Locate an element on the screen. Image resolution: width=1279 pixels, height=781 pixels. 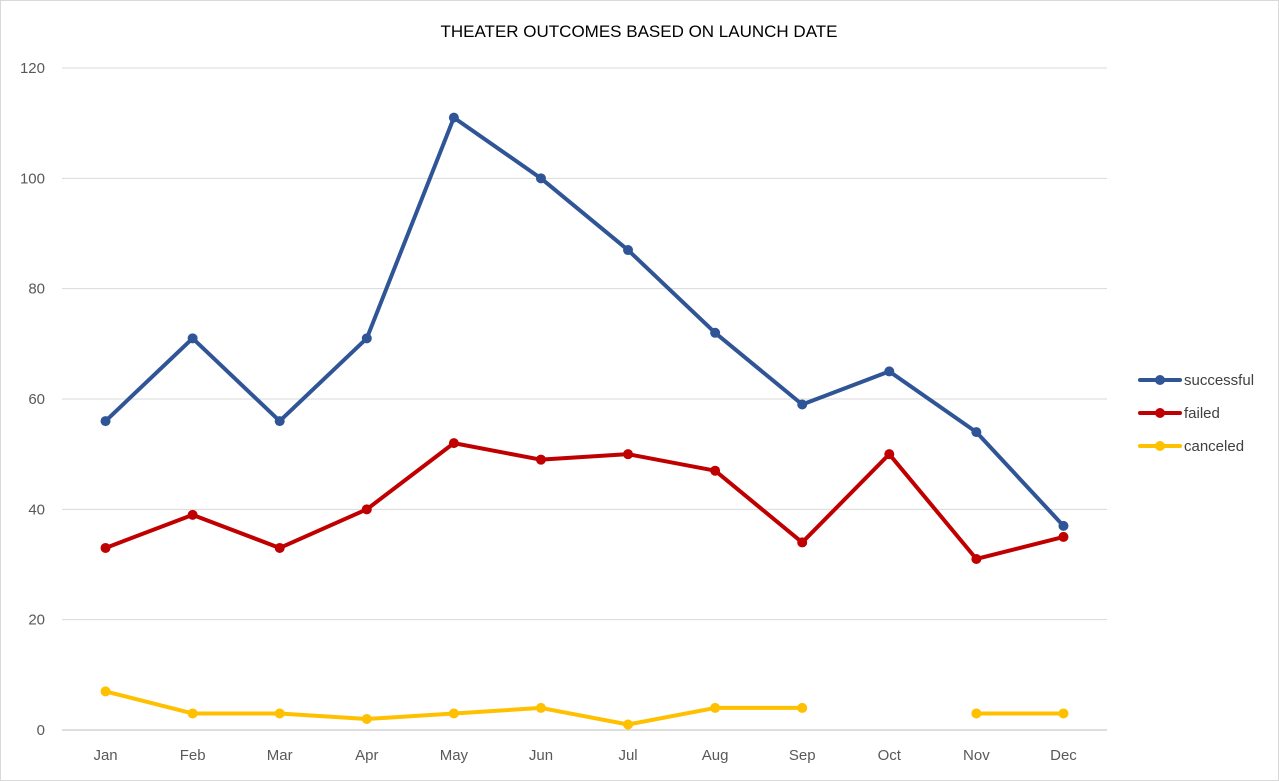
y-tick-label: 80 is located at coordinates (36, 289).